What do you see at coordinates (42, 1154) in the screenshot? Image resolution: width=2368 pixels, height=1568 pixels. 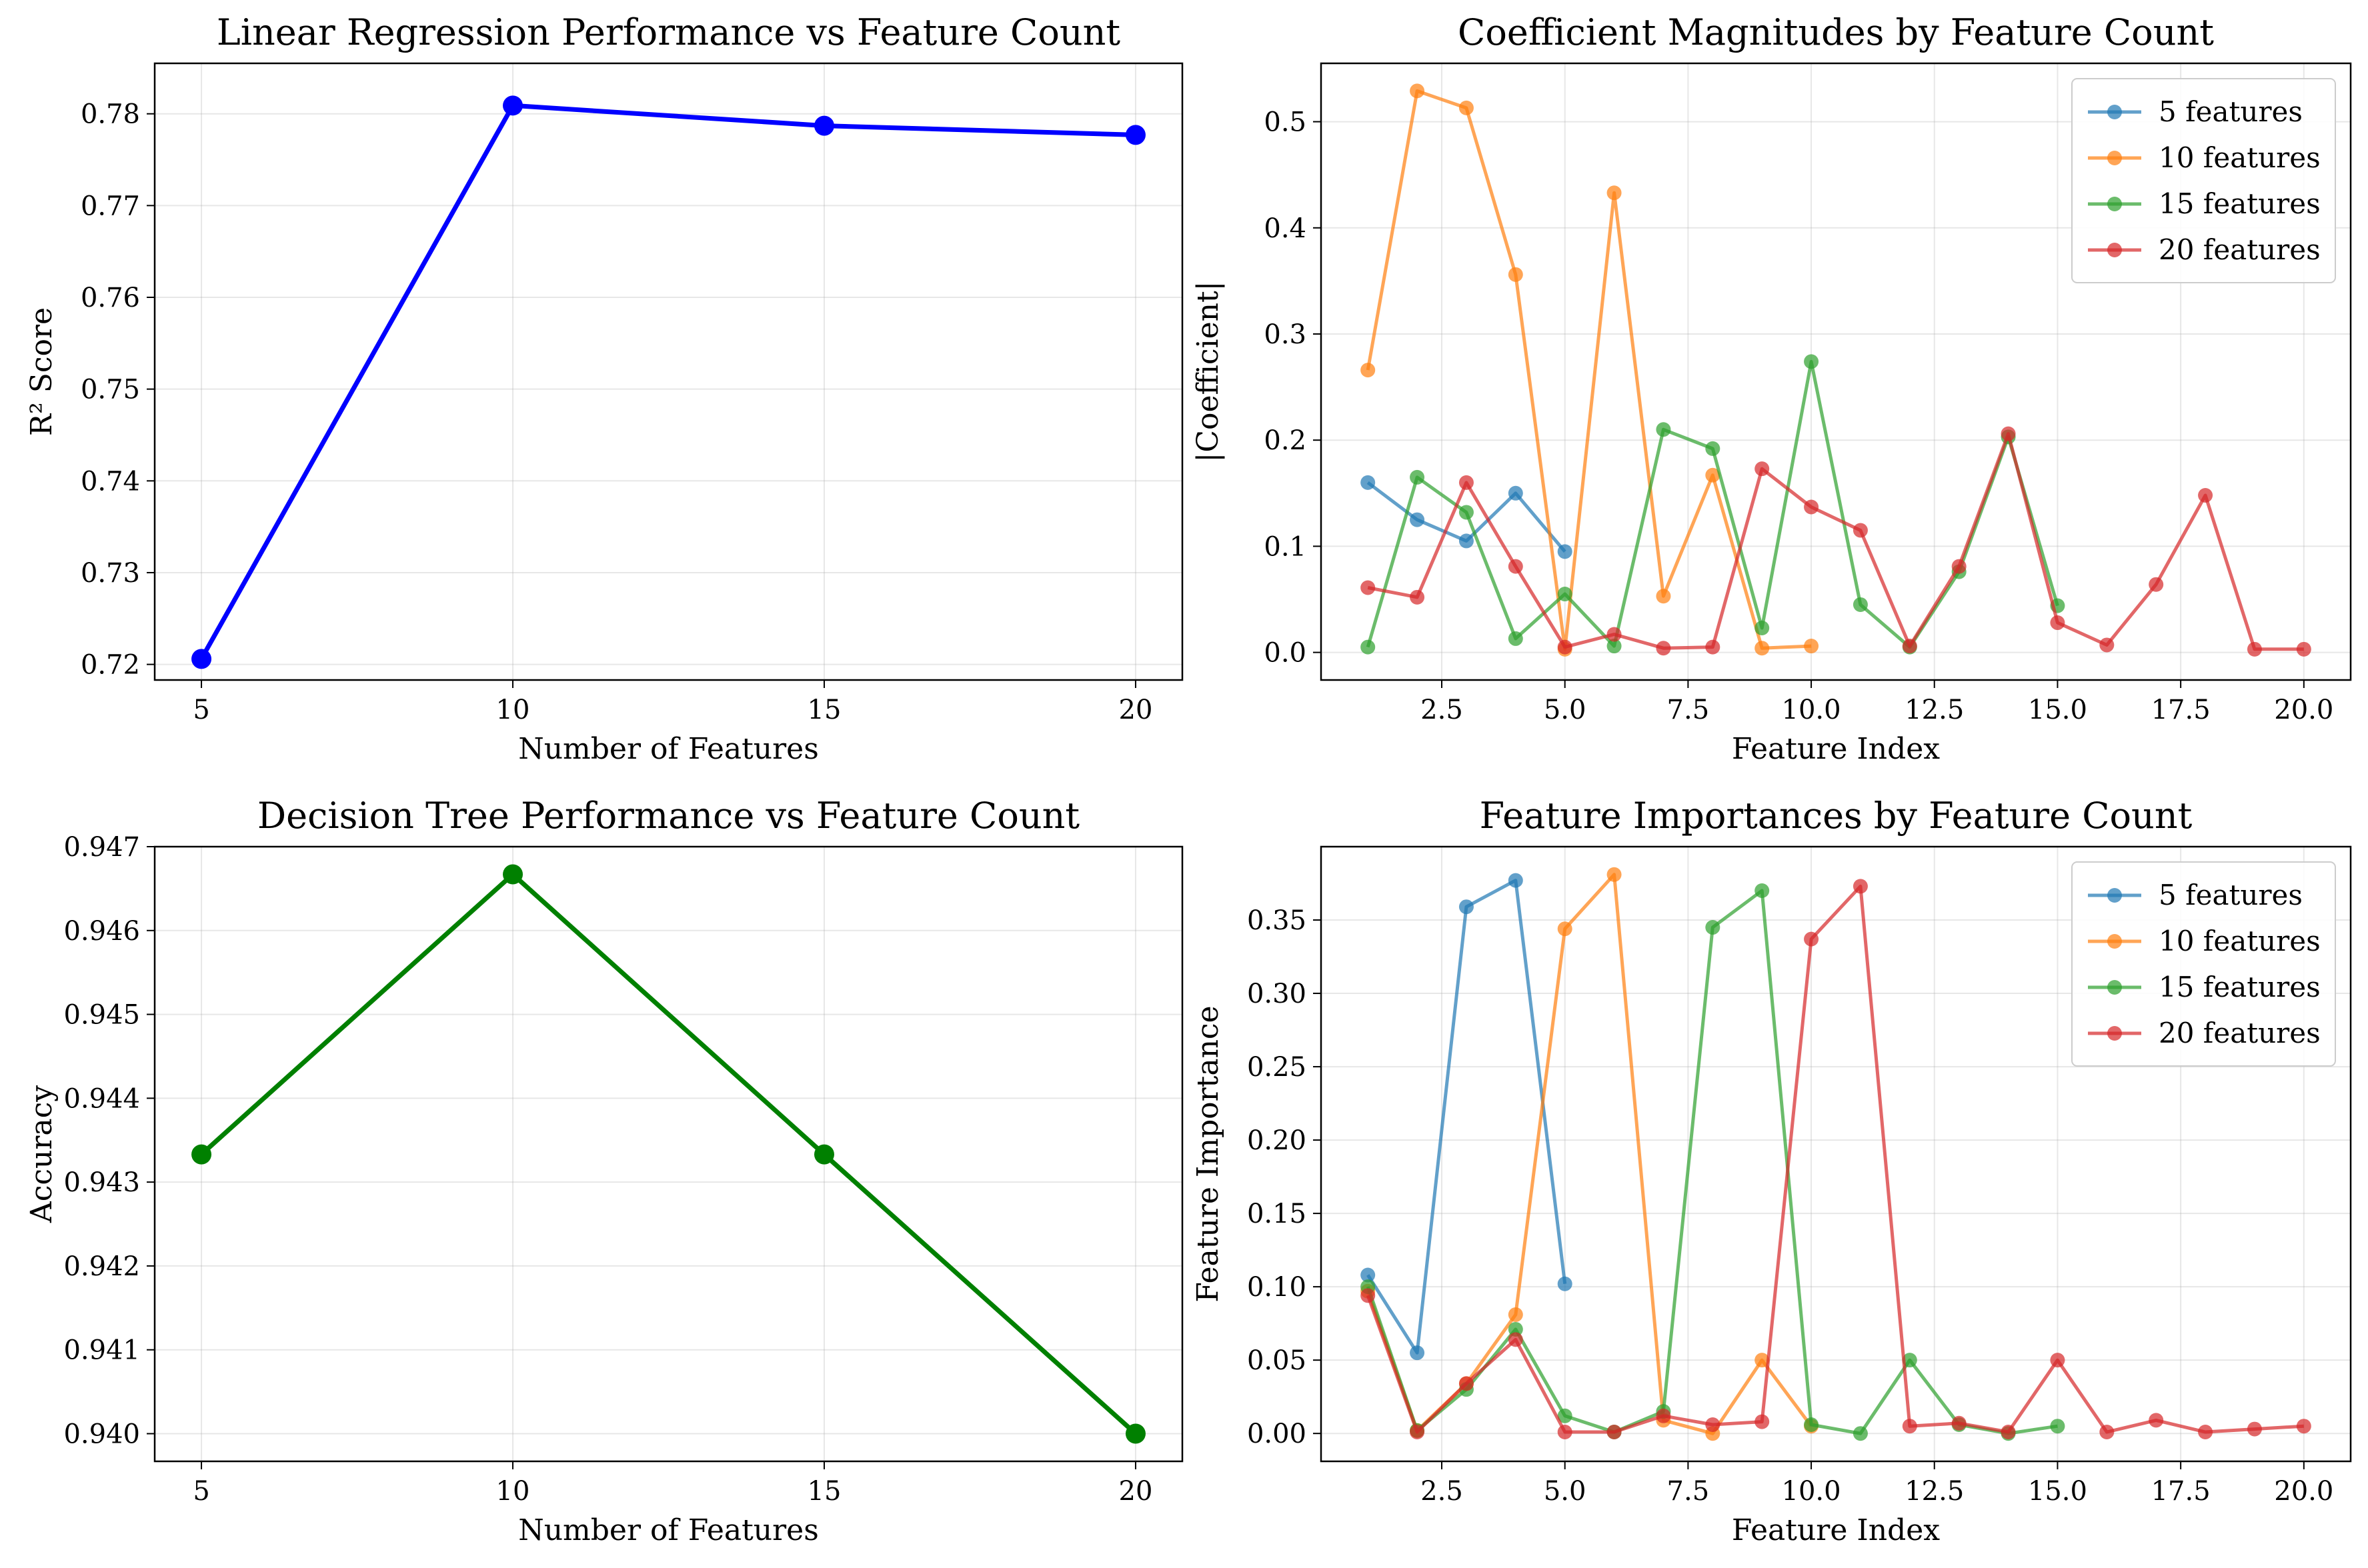 I see `y-axis-label: Accuracy` at bounding box center [42, 1154].